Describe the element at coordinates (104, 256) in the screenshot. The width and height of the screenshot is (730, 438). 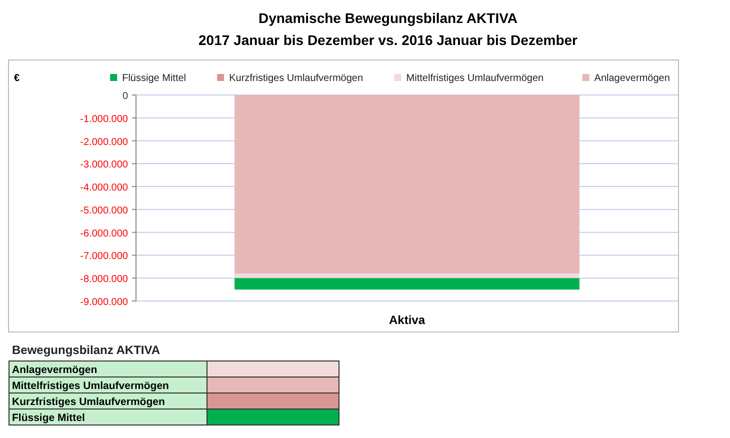
I see `y-tick-label: -7.000.000` at that location.